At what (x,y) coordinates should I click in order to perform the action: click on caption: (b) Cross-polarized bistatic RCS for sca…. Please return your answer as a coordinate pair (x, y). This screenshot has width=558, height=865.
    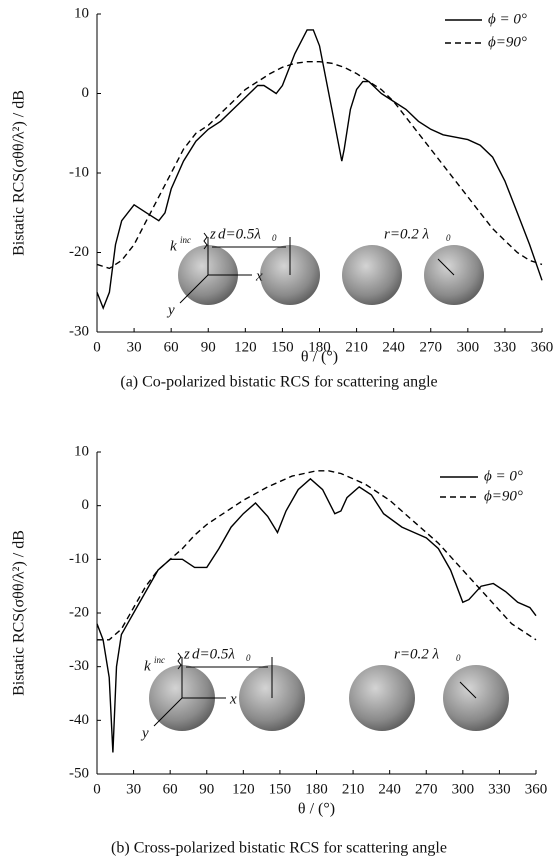
    Looking at the image, I should click on (279, 848).